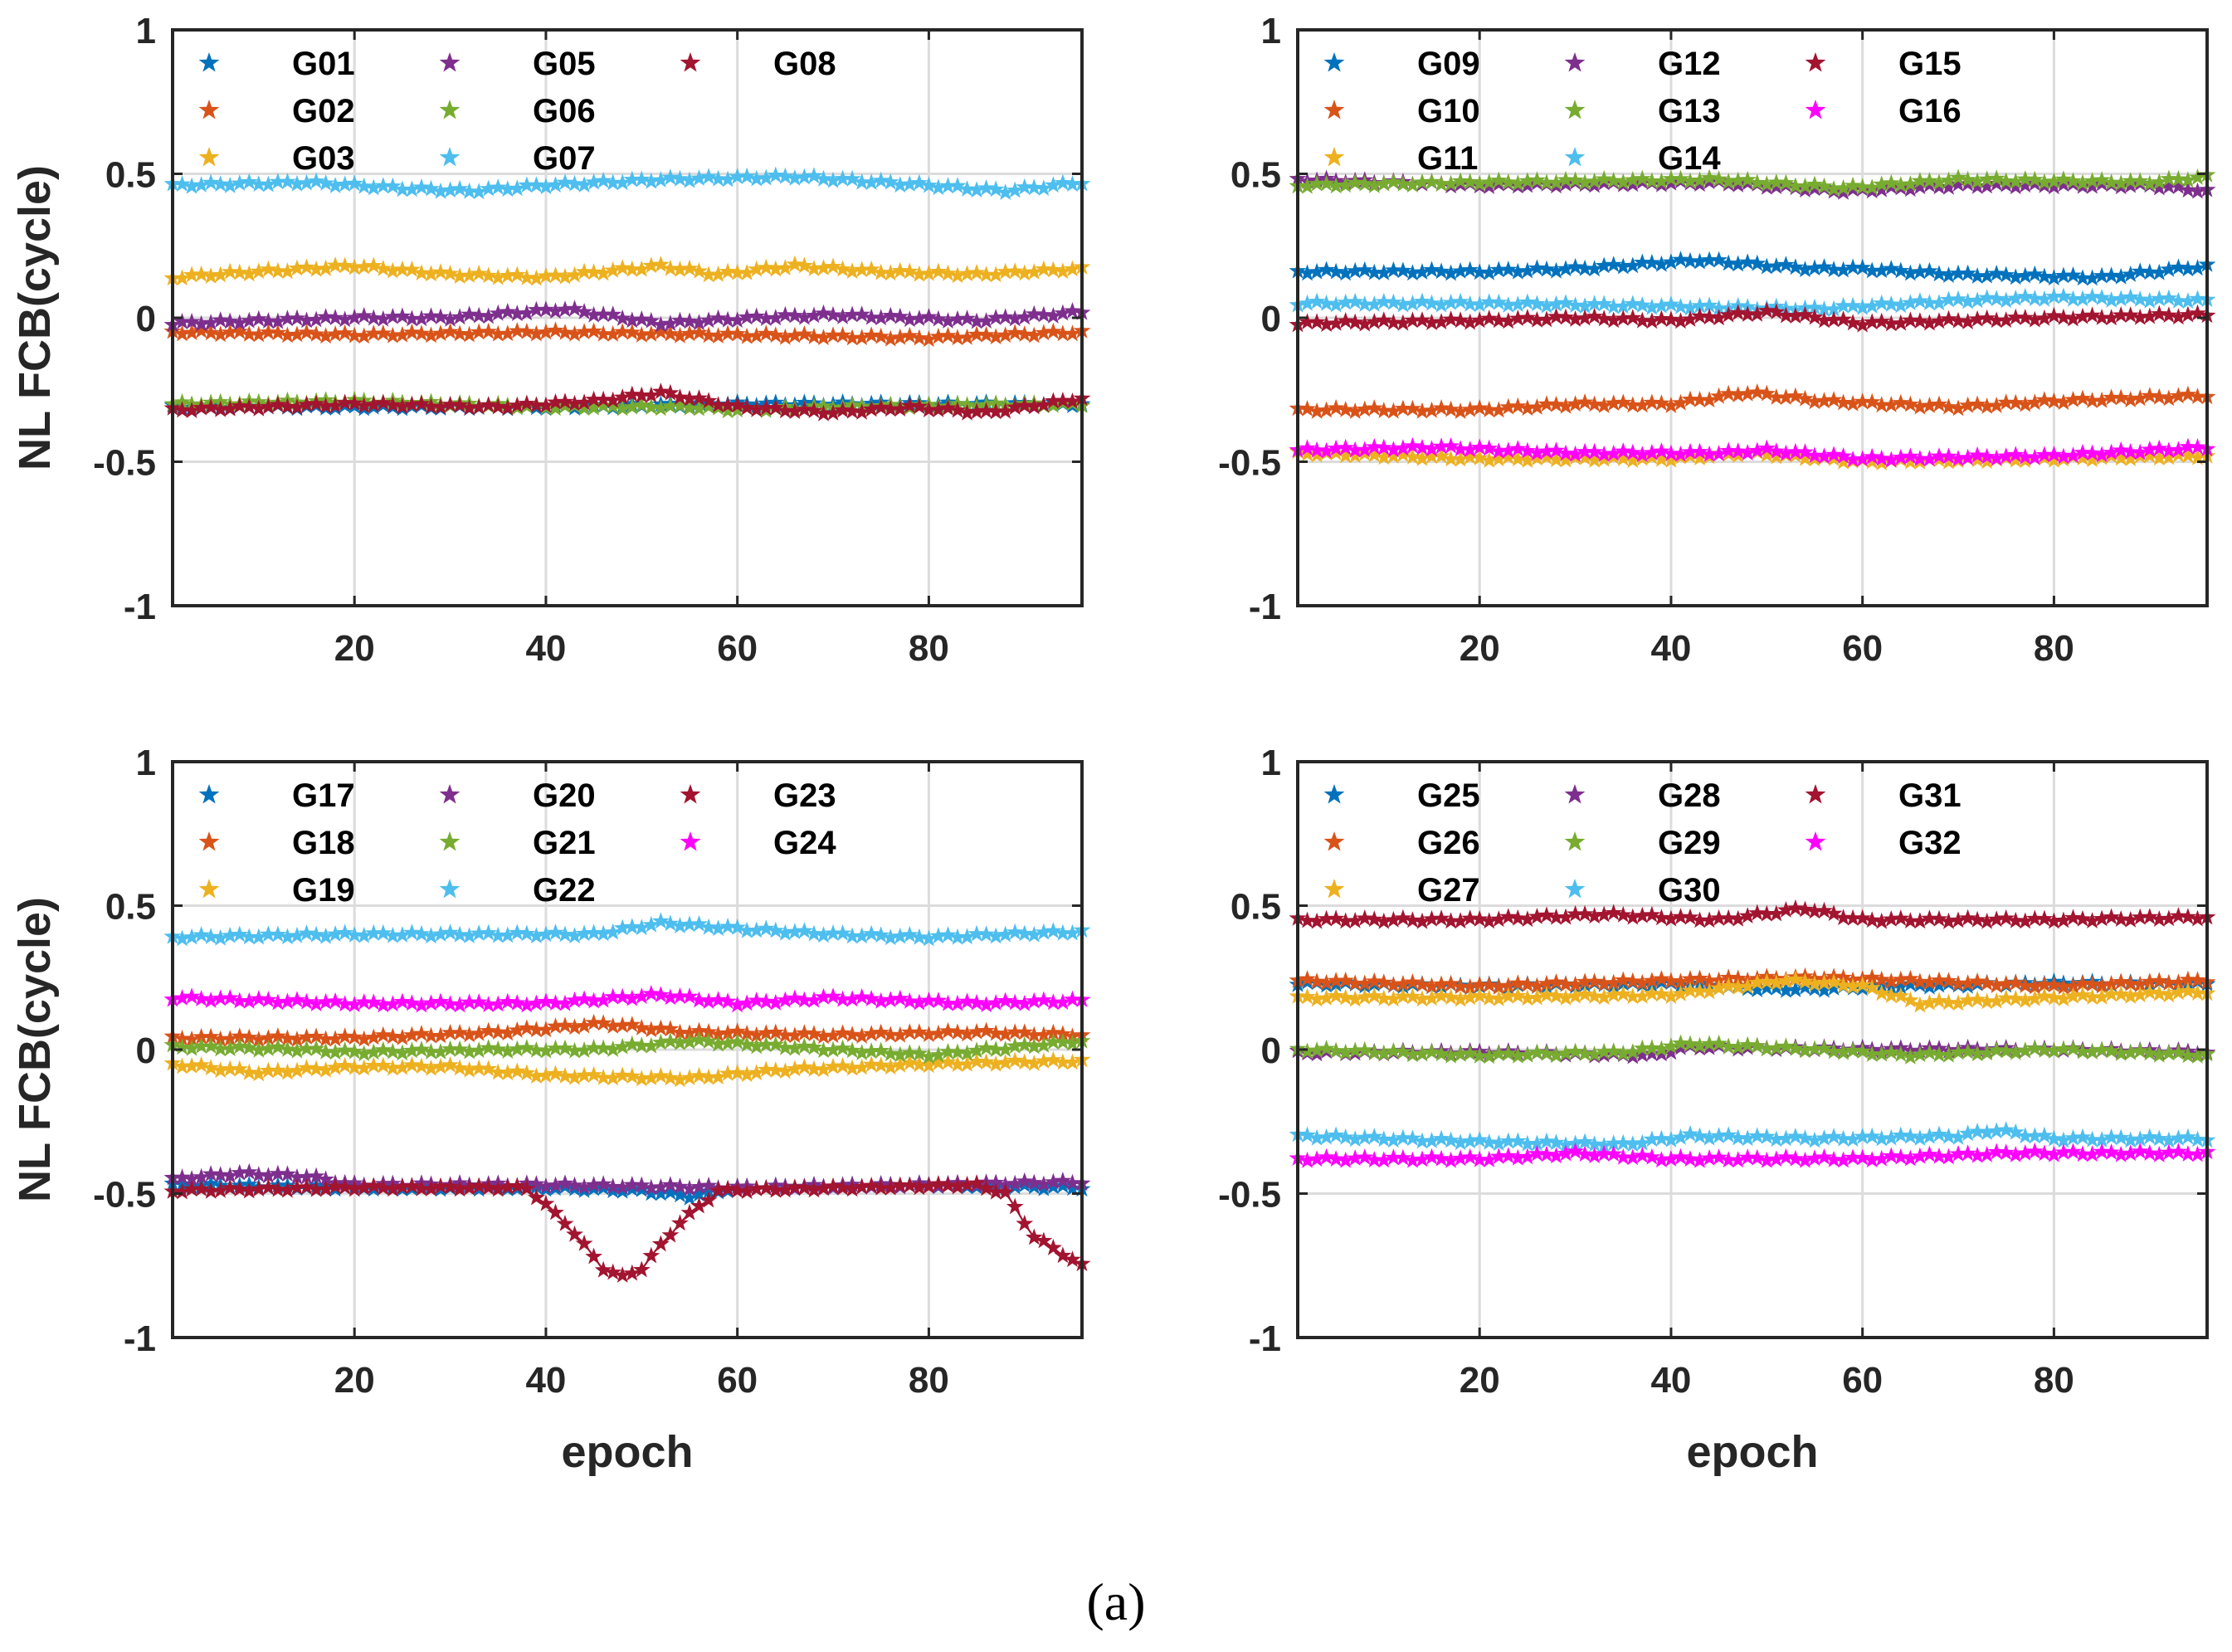 The width and height of the screenshot is (2232, 1652). I want to click on data-point-G30, so click(1460, 1142).